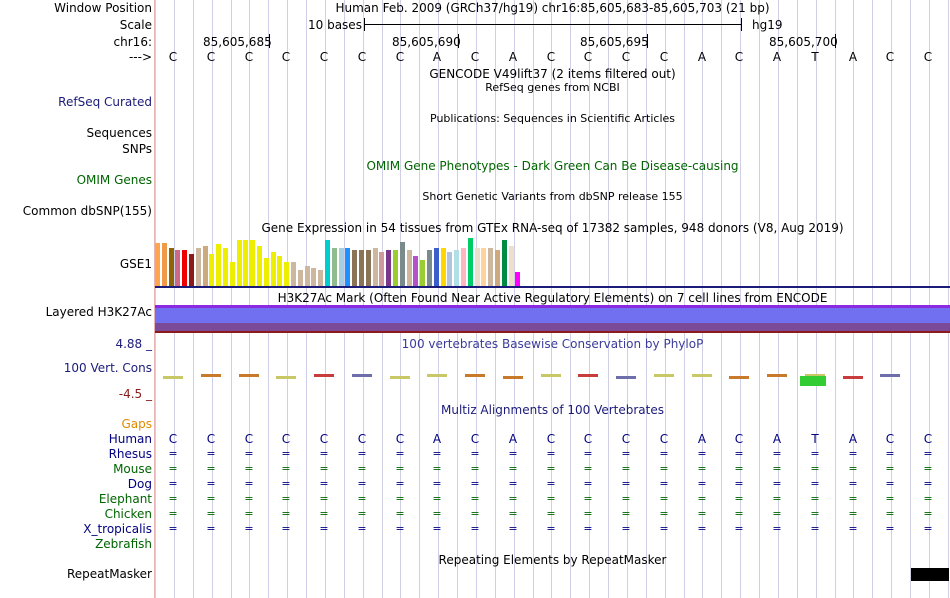 The width and height of the screenshot is (950, 598). Describe the element at coordinates (105, 102) in the screenshot. I see `refseq-track-label: RefSeq Curated` at that location.